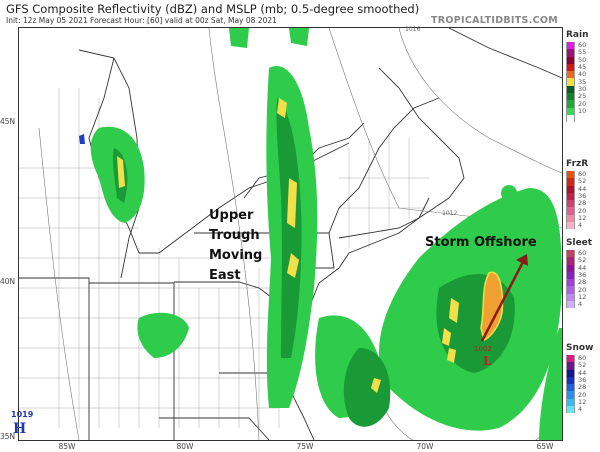 The height and width of the screenshot is (452, 600). What do you see at coordinates (8, 436) in the screenshot?
I see `lat-label-35n: 35N` at bounding box center [8, 436].